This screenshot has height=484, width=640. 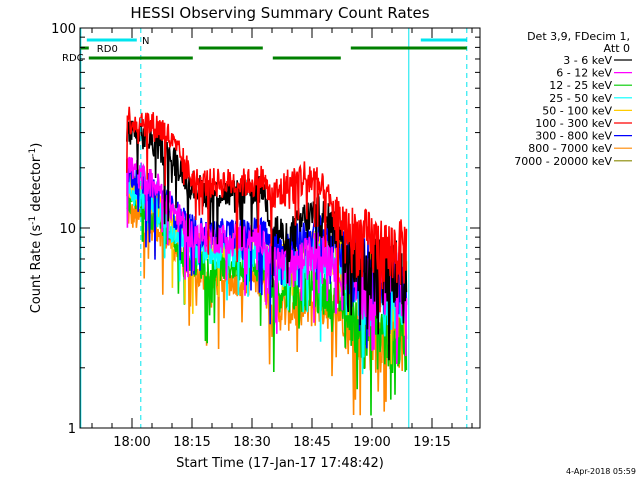 I want to click on legend-label-8: 7000 - 20000 keV, so click(x=563, y=161).